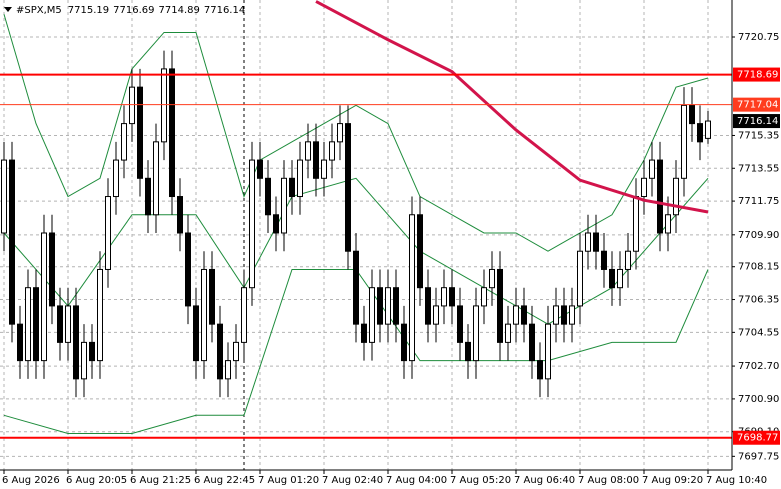 The height and width of the screenshot is (489, 781). What do you see at coordinates (758, 332) in the screenshot?
I see `y-tick-label: 7704.55` at bounding box center [758, 332].